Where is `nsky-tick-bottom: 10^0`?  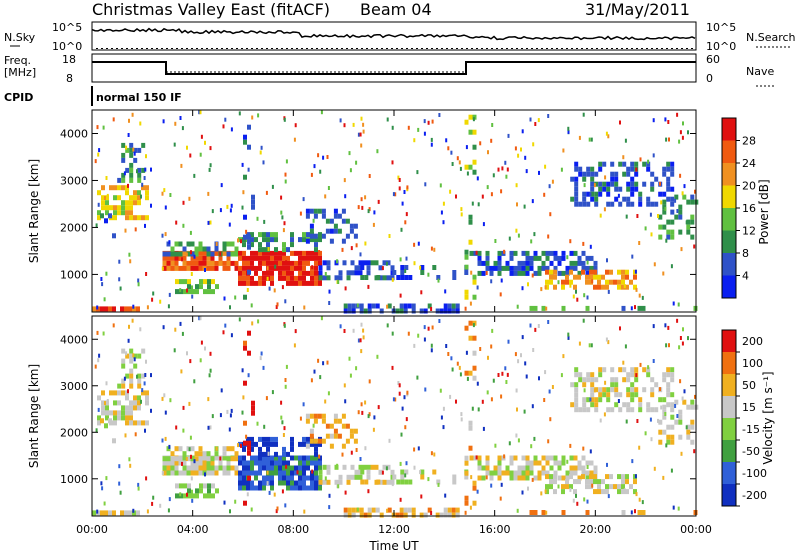
nsky-tick-bottom: 10^0 is located at coordinates (67, 46).